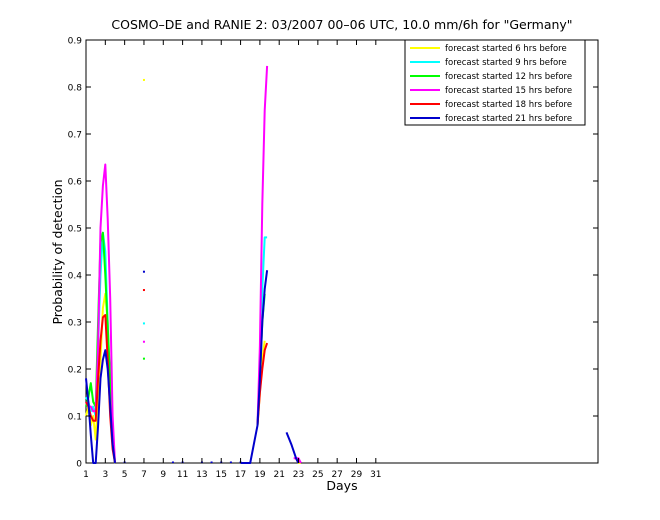 The width and height of the screenshot is (660, 520). What do you see at coordinates (508, 77) in the screenshot?
I see `legend-label: forecast started 12 hrs before` at bounding box center [508, 77].